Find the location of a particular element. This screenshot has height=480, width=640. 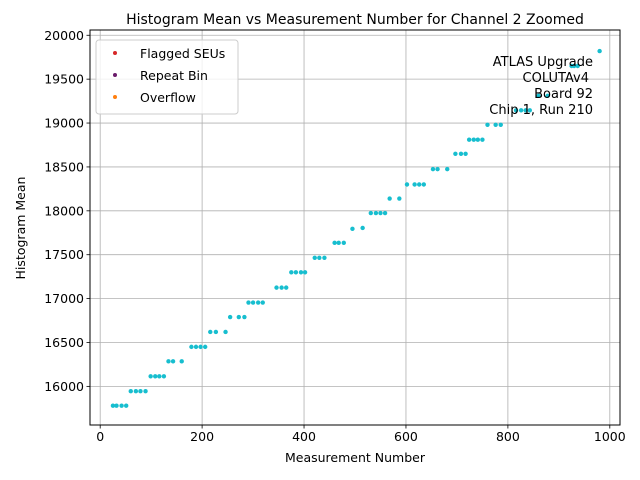

x-tick-label: 1000 is located at coordinates (610, 436).